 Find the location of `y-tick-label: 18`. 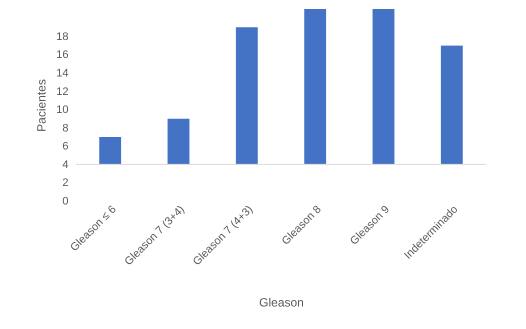

y-tick-label: 18 is located at coordinates (62, 36).